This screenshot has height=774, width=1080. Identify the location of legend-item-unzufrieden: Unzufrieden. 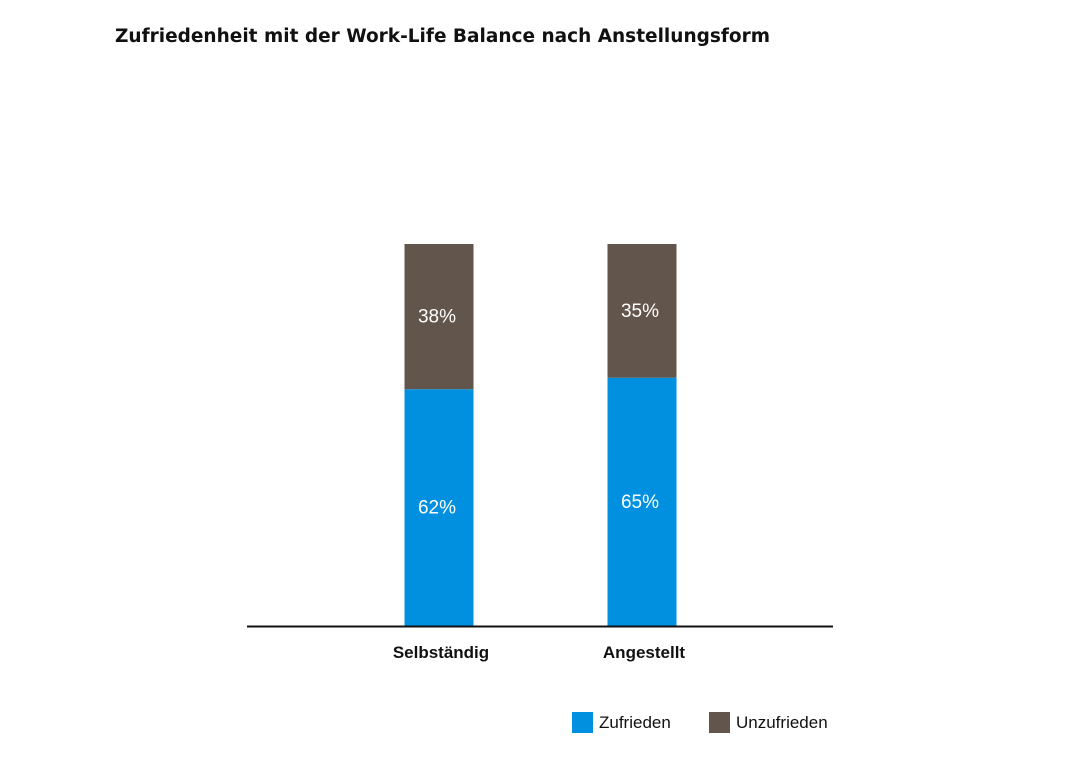
(768, 722).